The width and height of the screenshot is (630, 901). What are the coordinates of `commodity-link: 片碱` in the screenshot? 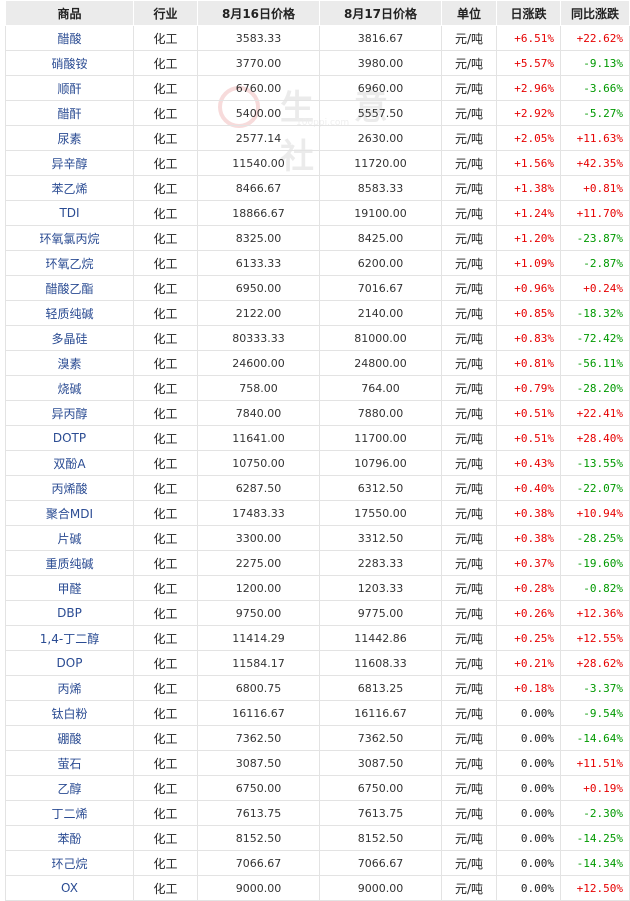 It's located at (69, 538).